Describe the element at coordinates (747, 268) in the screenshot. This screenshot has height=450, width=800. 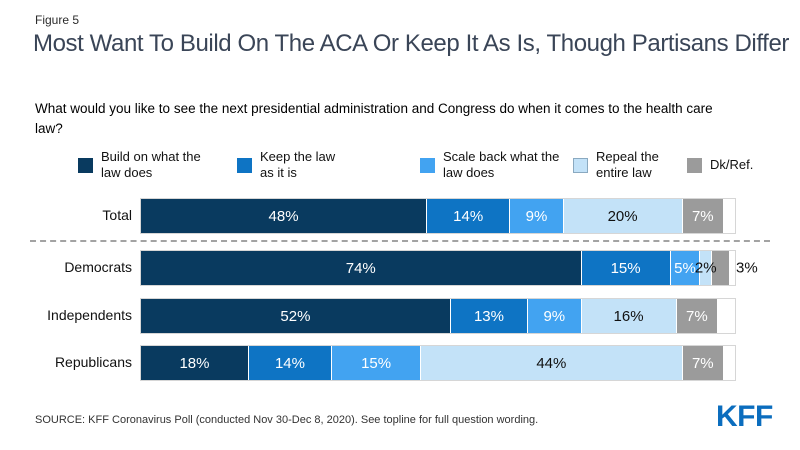
I see `bar-segment-value: 3%` at that location.